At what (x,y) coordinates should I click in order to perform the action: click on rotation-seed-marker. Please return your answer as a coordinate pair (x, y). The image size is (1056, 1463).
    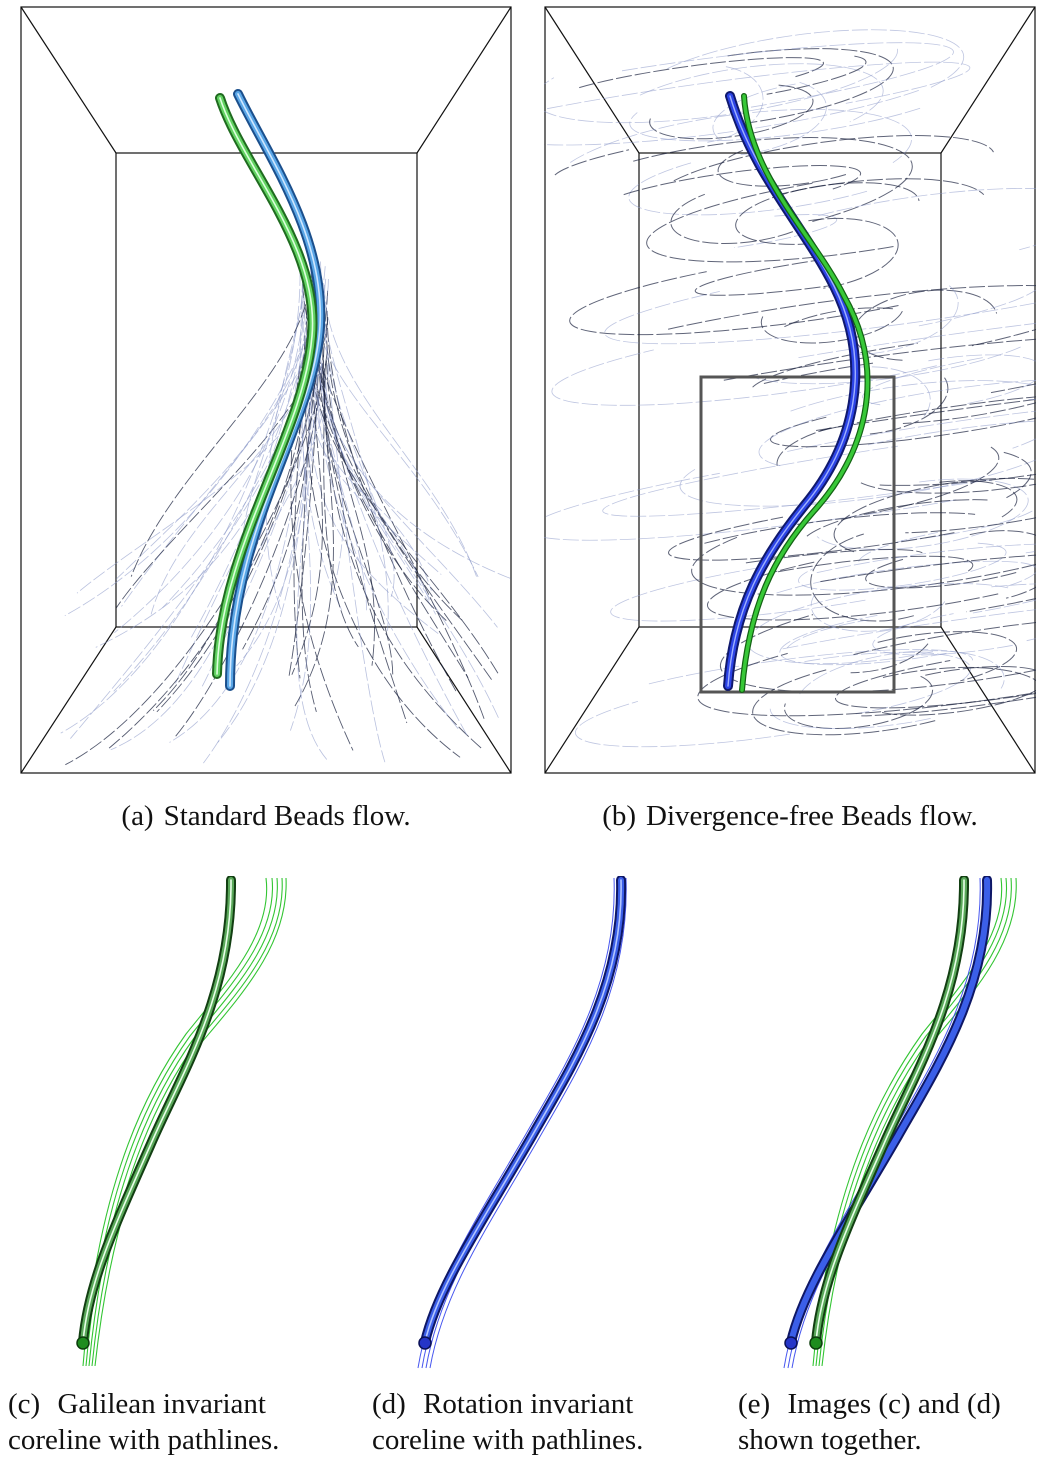
    Looking at the image, I should click on (791, 1343).